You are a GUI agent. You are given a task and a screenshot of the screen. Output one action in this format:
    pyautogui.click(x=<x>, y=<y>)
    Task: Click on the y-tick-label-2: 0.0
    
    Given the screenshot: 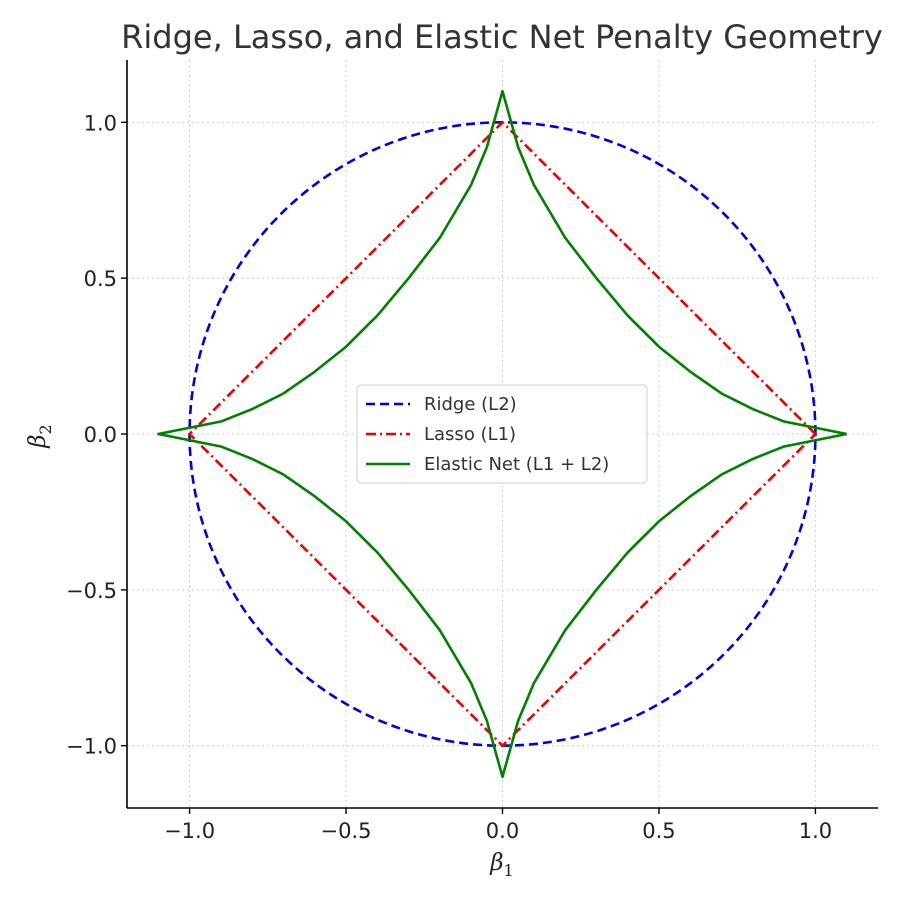 What is the action you would take?
    pyautogui.click(x=100, y=435)
    